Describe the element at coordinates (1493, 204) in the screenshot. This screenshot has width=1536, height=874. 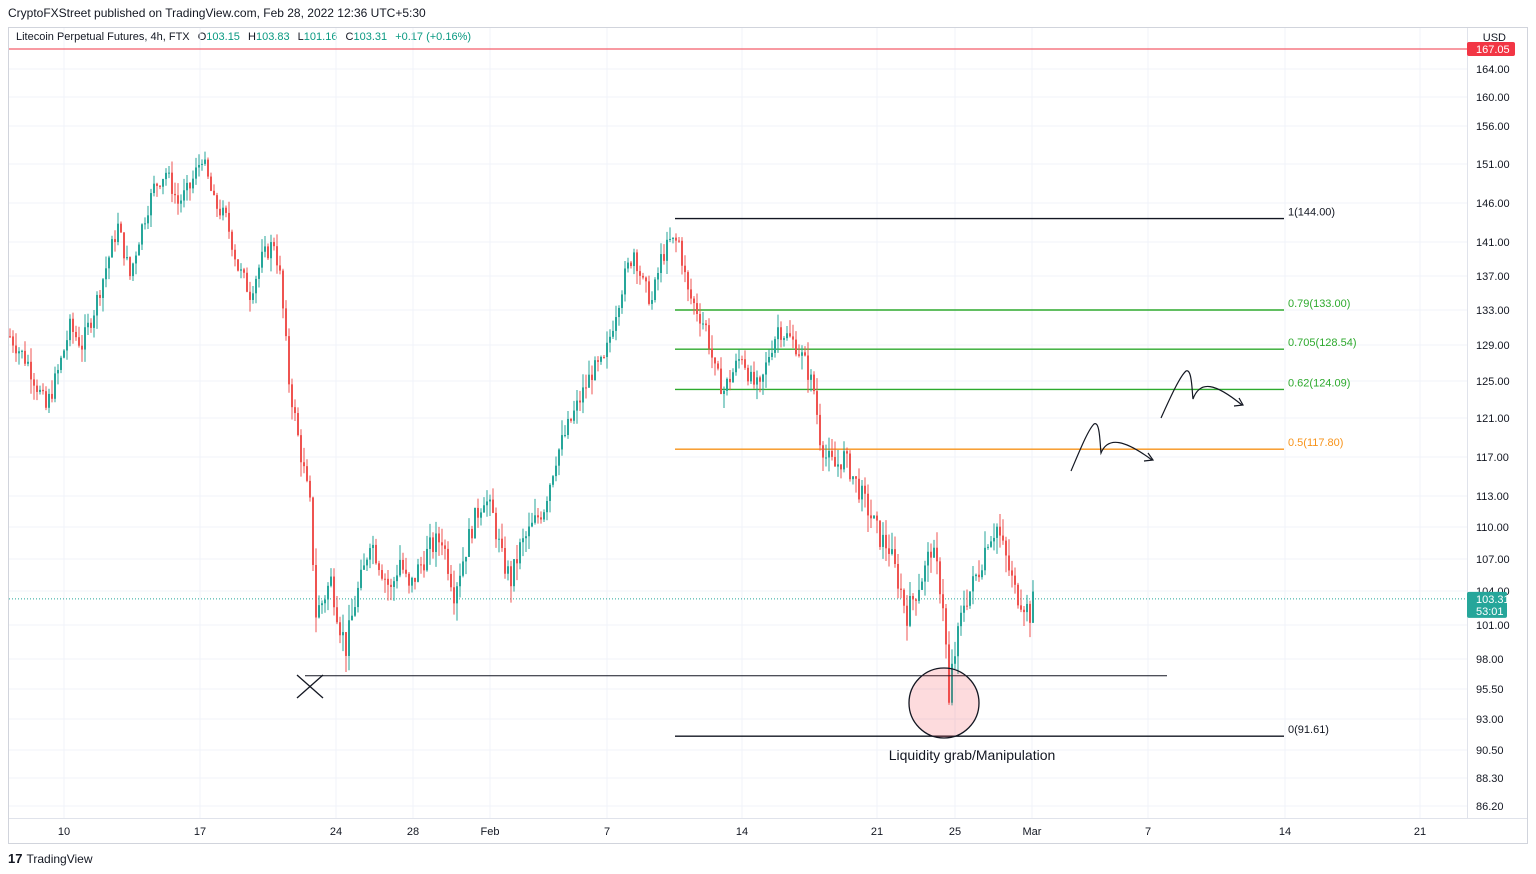
I see `price-tick-label: 146.00` at that location.